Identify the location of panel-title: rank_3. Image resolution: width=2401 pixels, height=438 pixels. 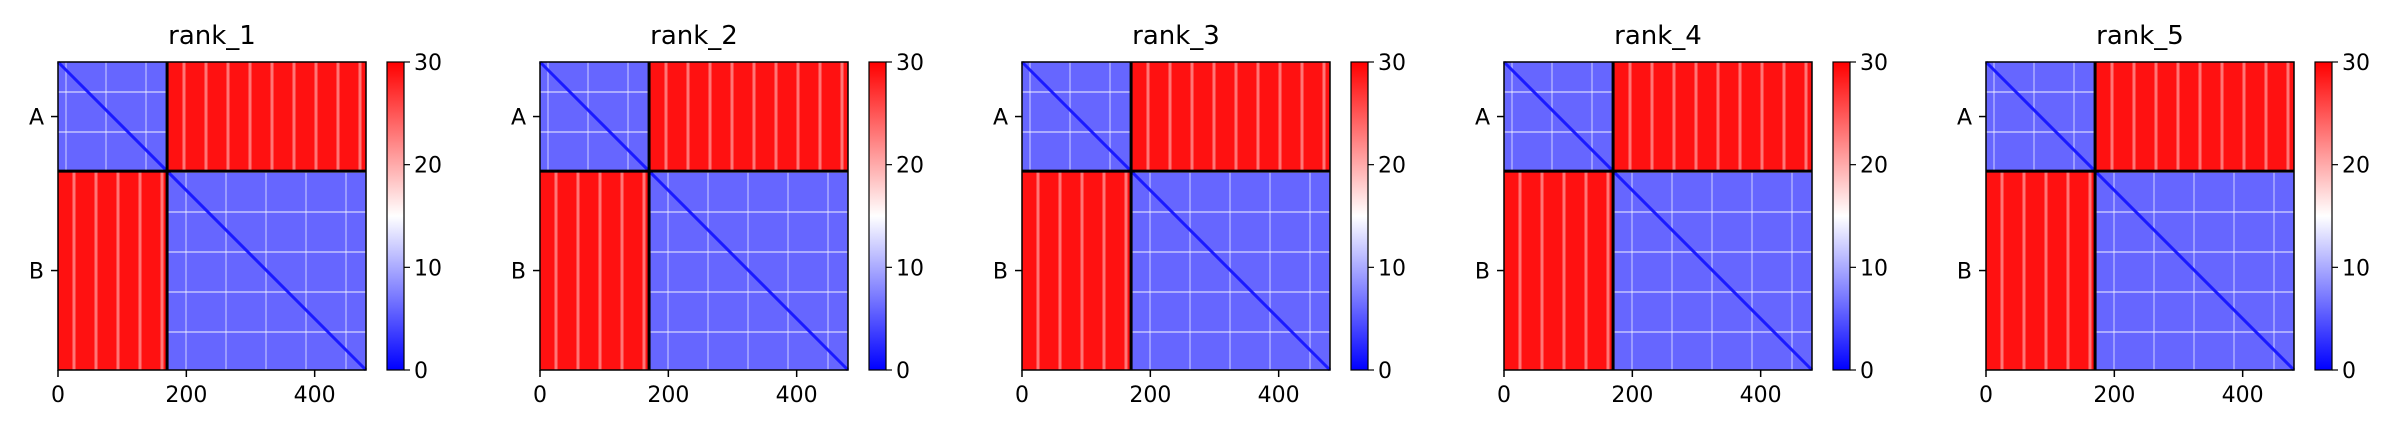
(1176, 36).